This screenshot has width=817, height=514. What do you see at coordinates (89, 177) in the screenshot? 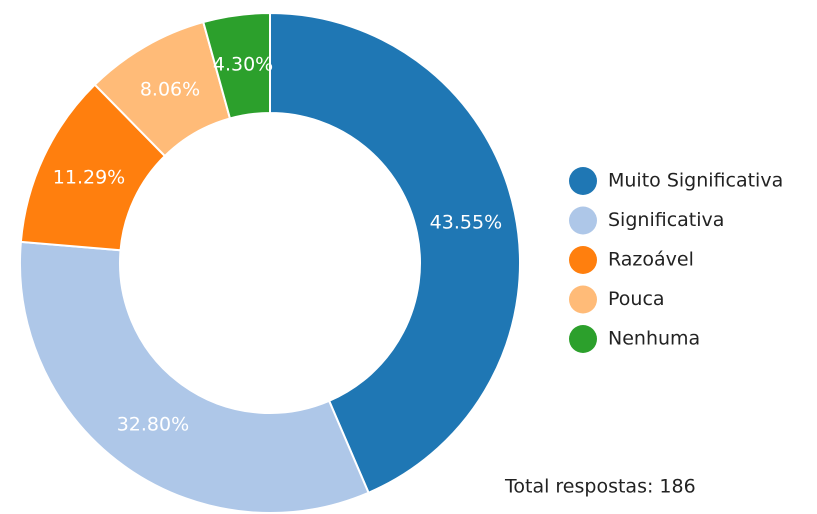
I see `slice-label: 11.29%` at bounding box center [89, 177].